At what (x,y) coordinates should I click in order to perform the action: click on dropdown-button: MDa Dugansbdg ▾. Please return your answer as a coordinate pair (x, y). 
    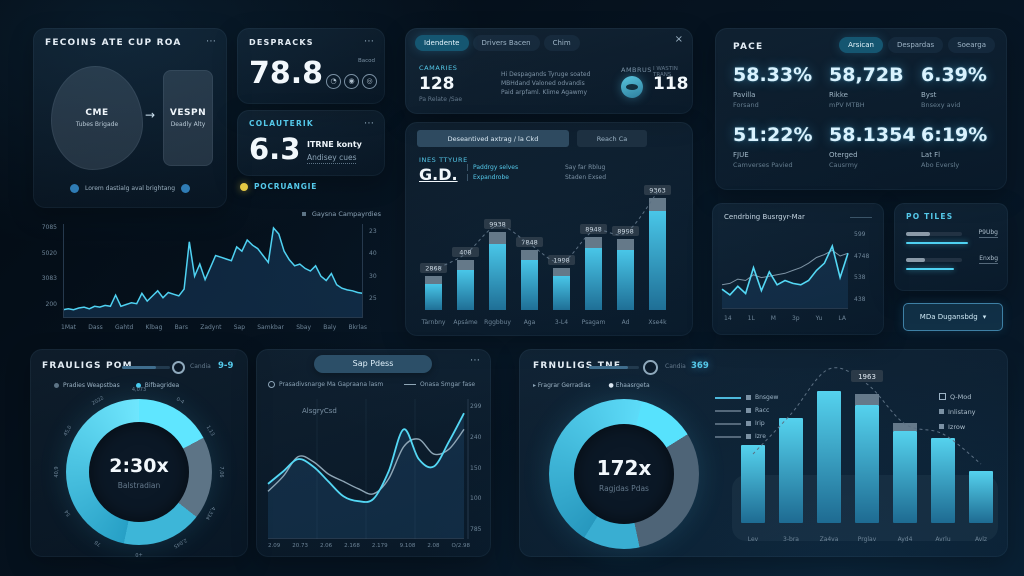
    Looking at the image, I should click on (953, 317).